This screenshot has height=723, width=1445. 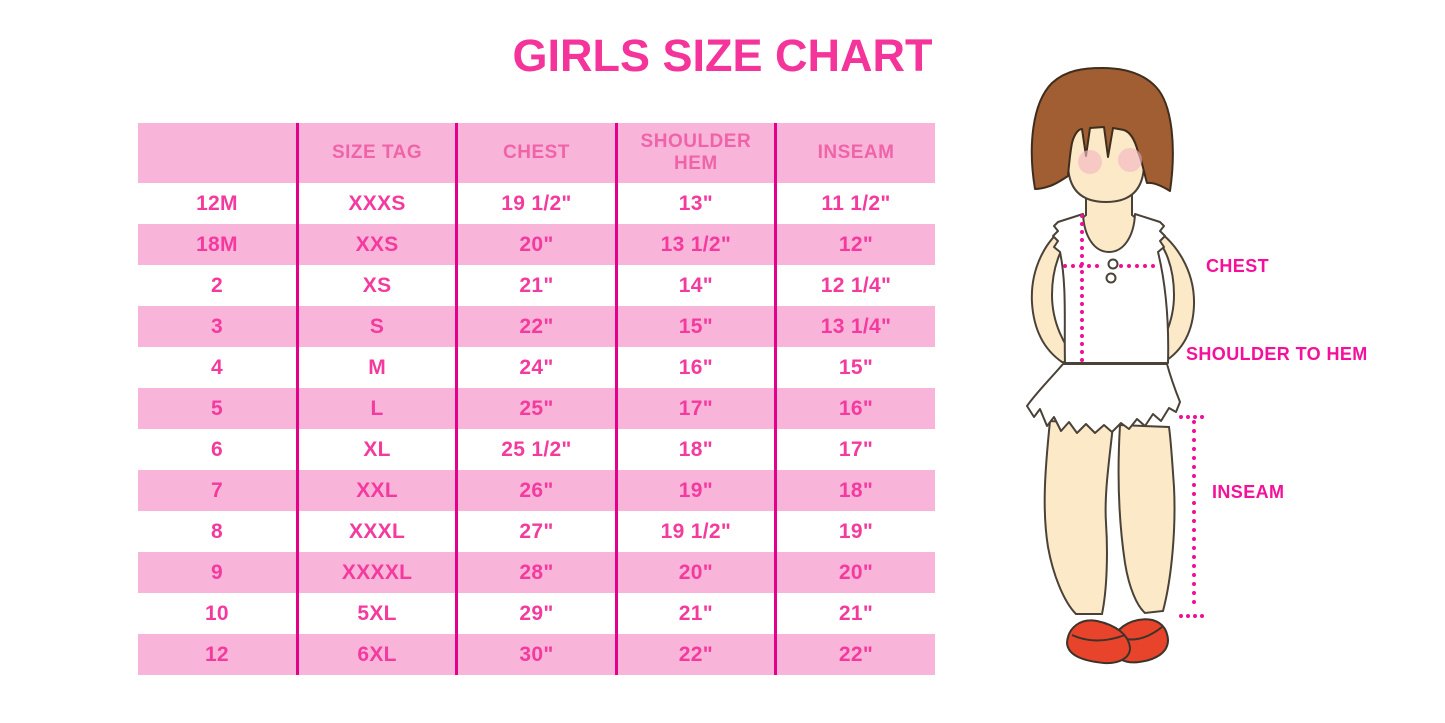 I want to click on table-cell: 29", so click(x=536, y=613).